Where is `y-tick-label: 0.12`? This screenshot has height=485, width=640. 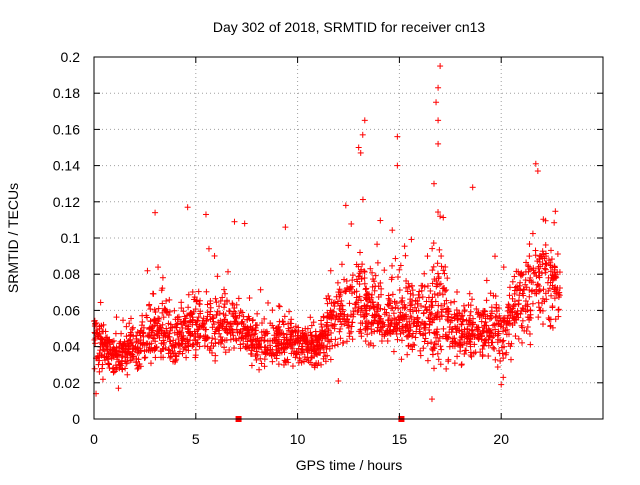
y-tick-label: 0.12 is located at coordinates (66, 202).